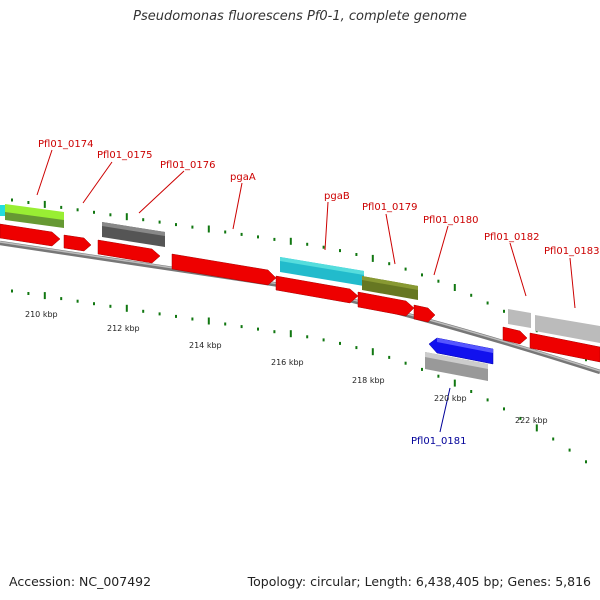  I want to click on gene-label-pfl01-0183: Pfl01_0183, so click(572, 251).